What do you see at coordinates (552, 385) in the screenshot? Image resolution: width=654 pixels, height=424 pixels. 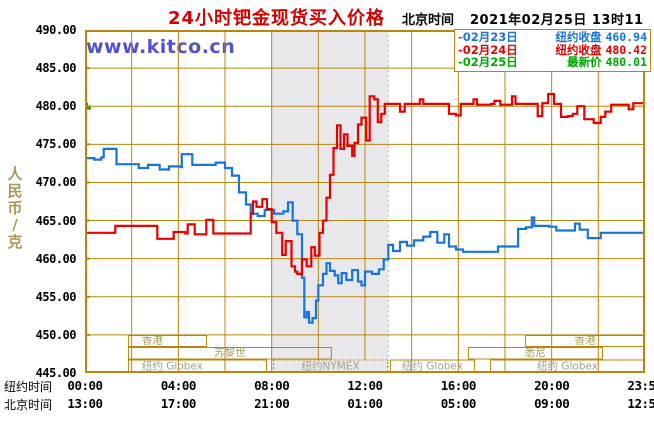 I see `x-axis-time-label: 20:00` at bounding box center [552, 385].